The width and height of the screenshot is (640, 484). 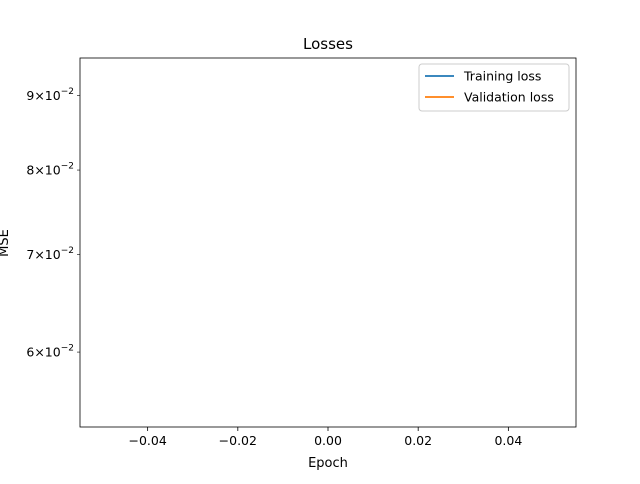 What do you see at coordinates (328, 44) in the screenshot?
I see `chart-title: Losses` at bounding box center [328, 44].